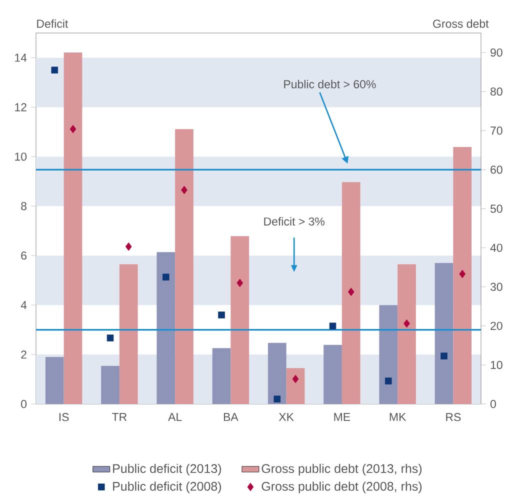  What do you see at coordinates (496, 286) in the screenshot?
I see `y2-tick-label: 30` at bounding box center [496, 286].